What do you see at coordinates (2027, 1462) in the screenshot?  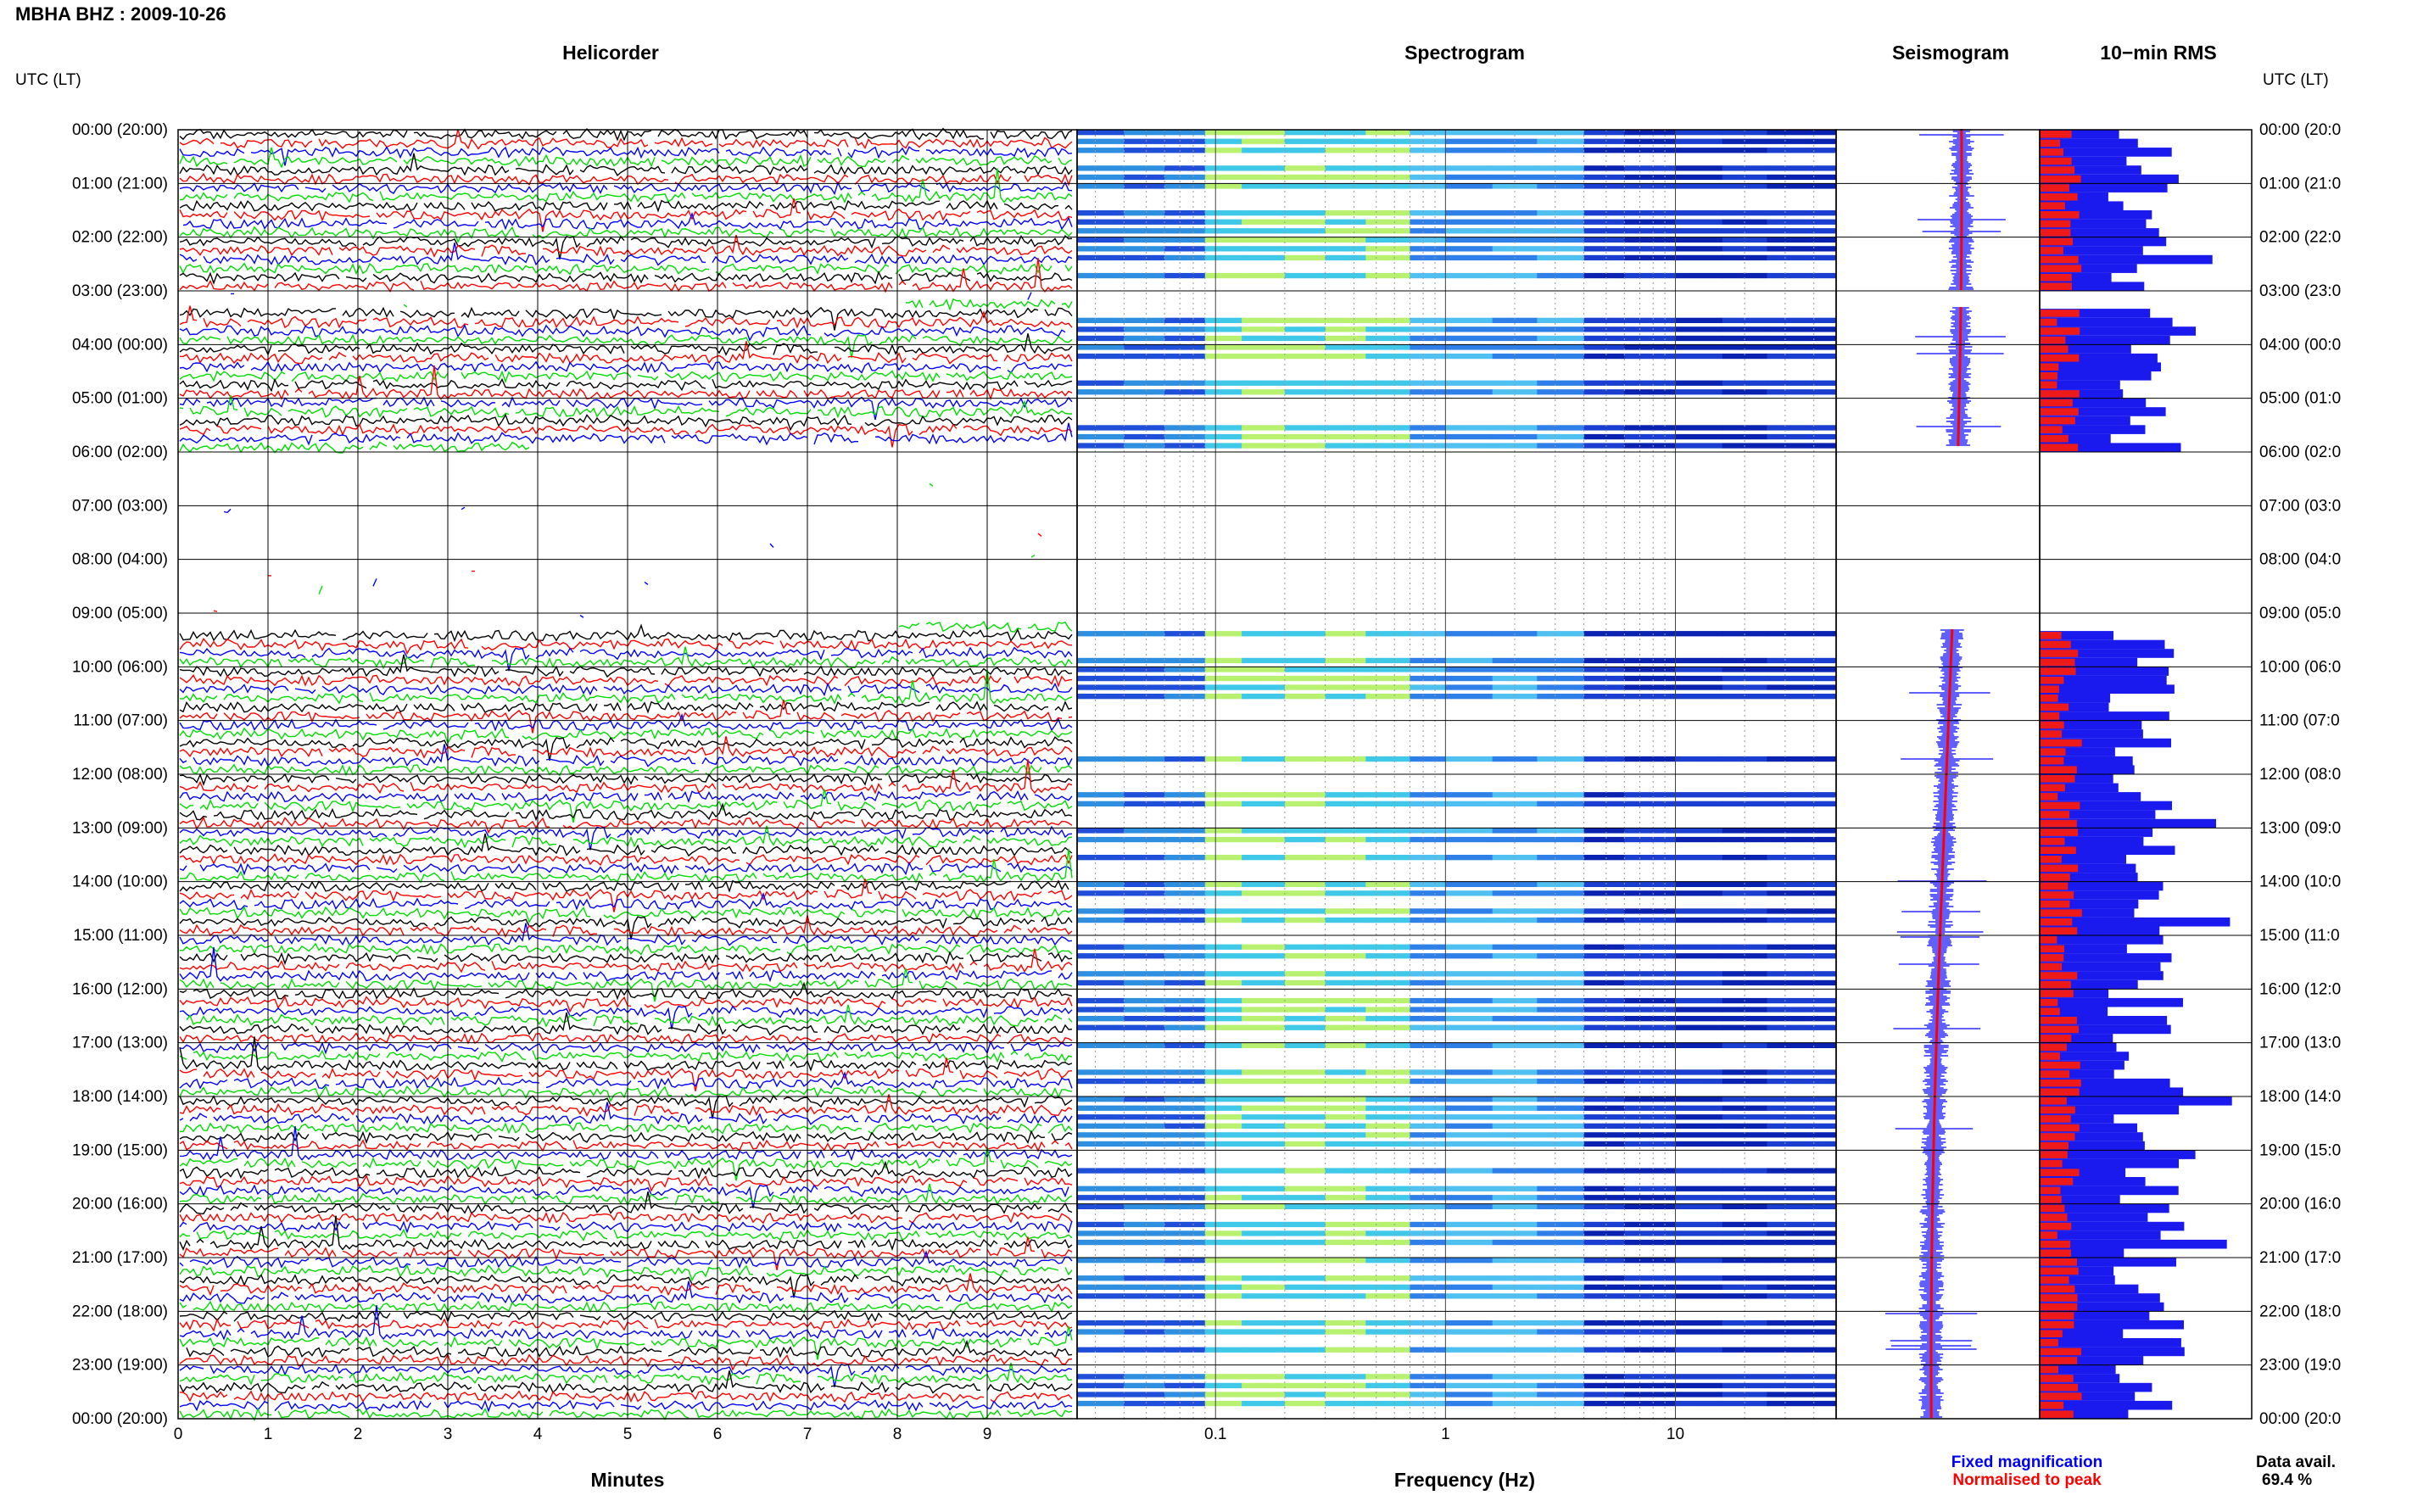 I see `legend-fixed-magnification: Fixed magnification` at bounding box center [2027, 1462].